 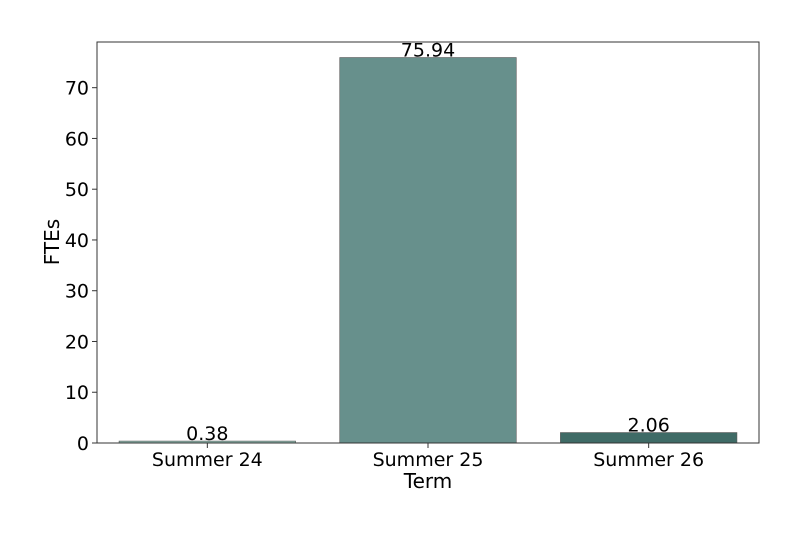 I want to click on data-label-1: 0.38, so click(x=207, y=434).